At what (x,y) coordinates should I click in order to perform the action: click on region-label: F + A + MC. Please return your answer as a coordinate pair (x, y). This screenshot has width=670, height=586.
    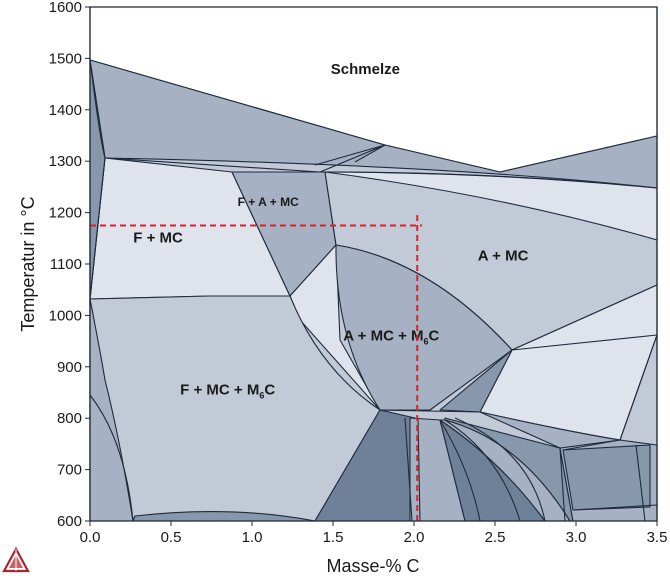
    Looking at the image, I should click on (268, 202).